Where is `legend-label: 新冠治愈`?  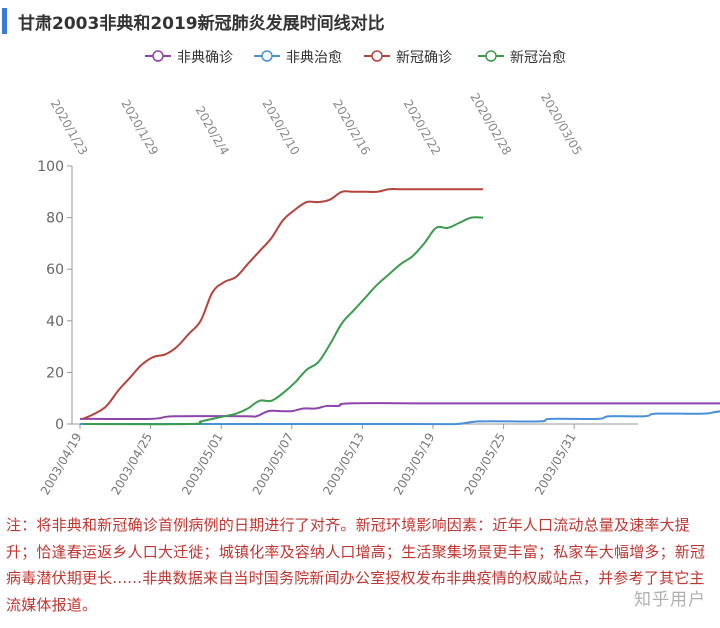
legend-label: 新冠治愈 is located at coordinates (538, 58).